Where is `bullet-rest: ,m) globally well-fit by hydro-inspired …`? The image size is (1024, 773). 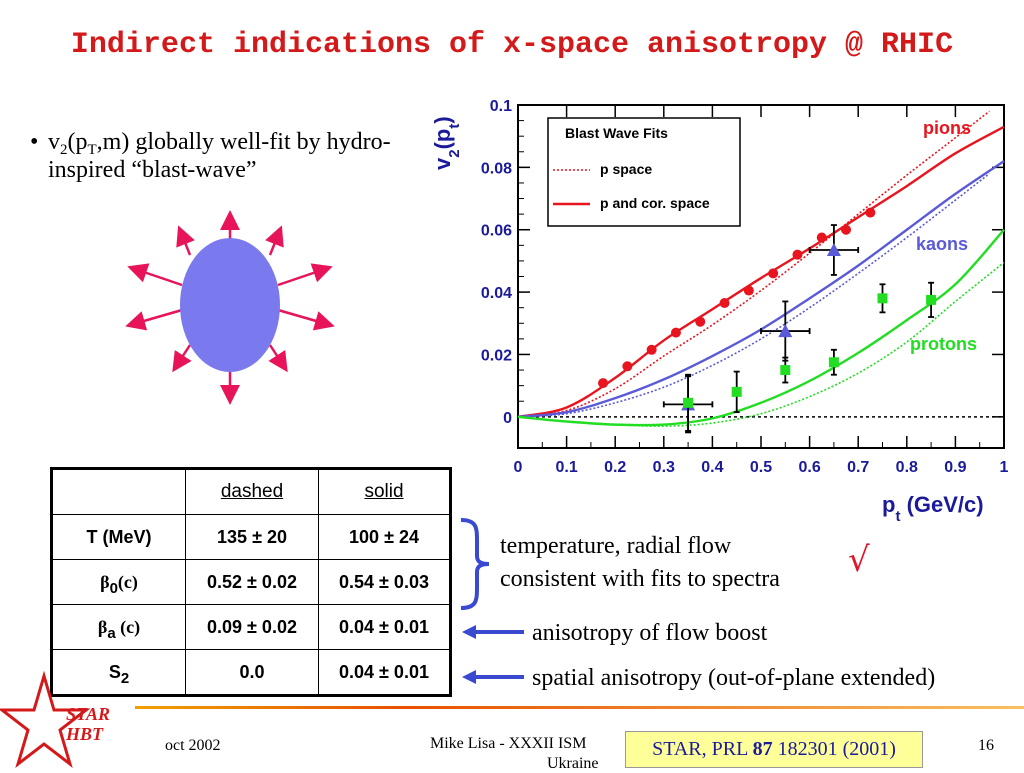
bullet-rest: ,m) globally well-fit by hydro-inspired … is located at coordinates (219, 156).